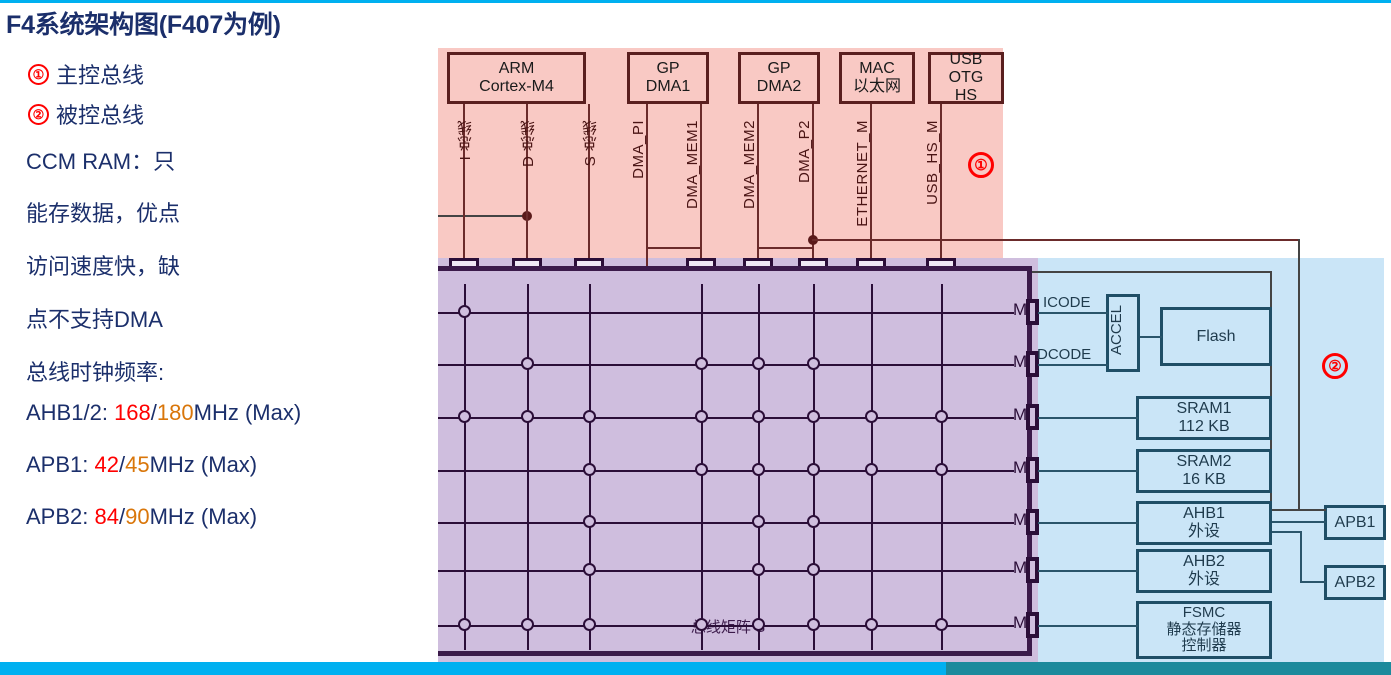  I want to click on bullet-2-number: ②, so click(38, 114).